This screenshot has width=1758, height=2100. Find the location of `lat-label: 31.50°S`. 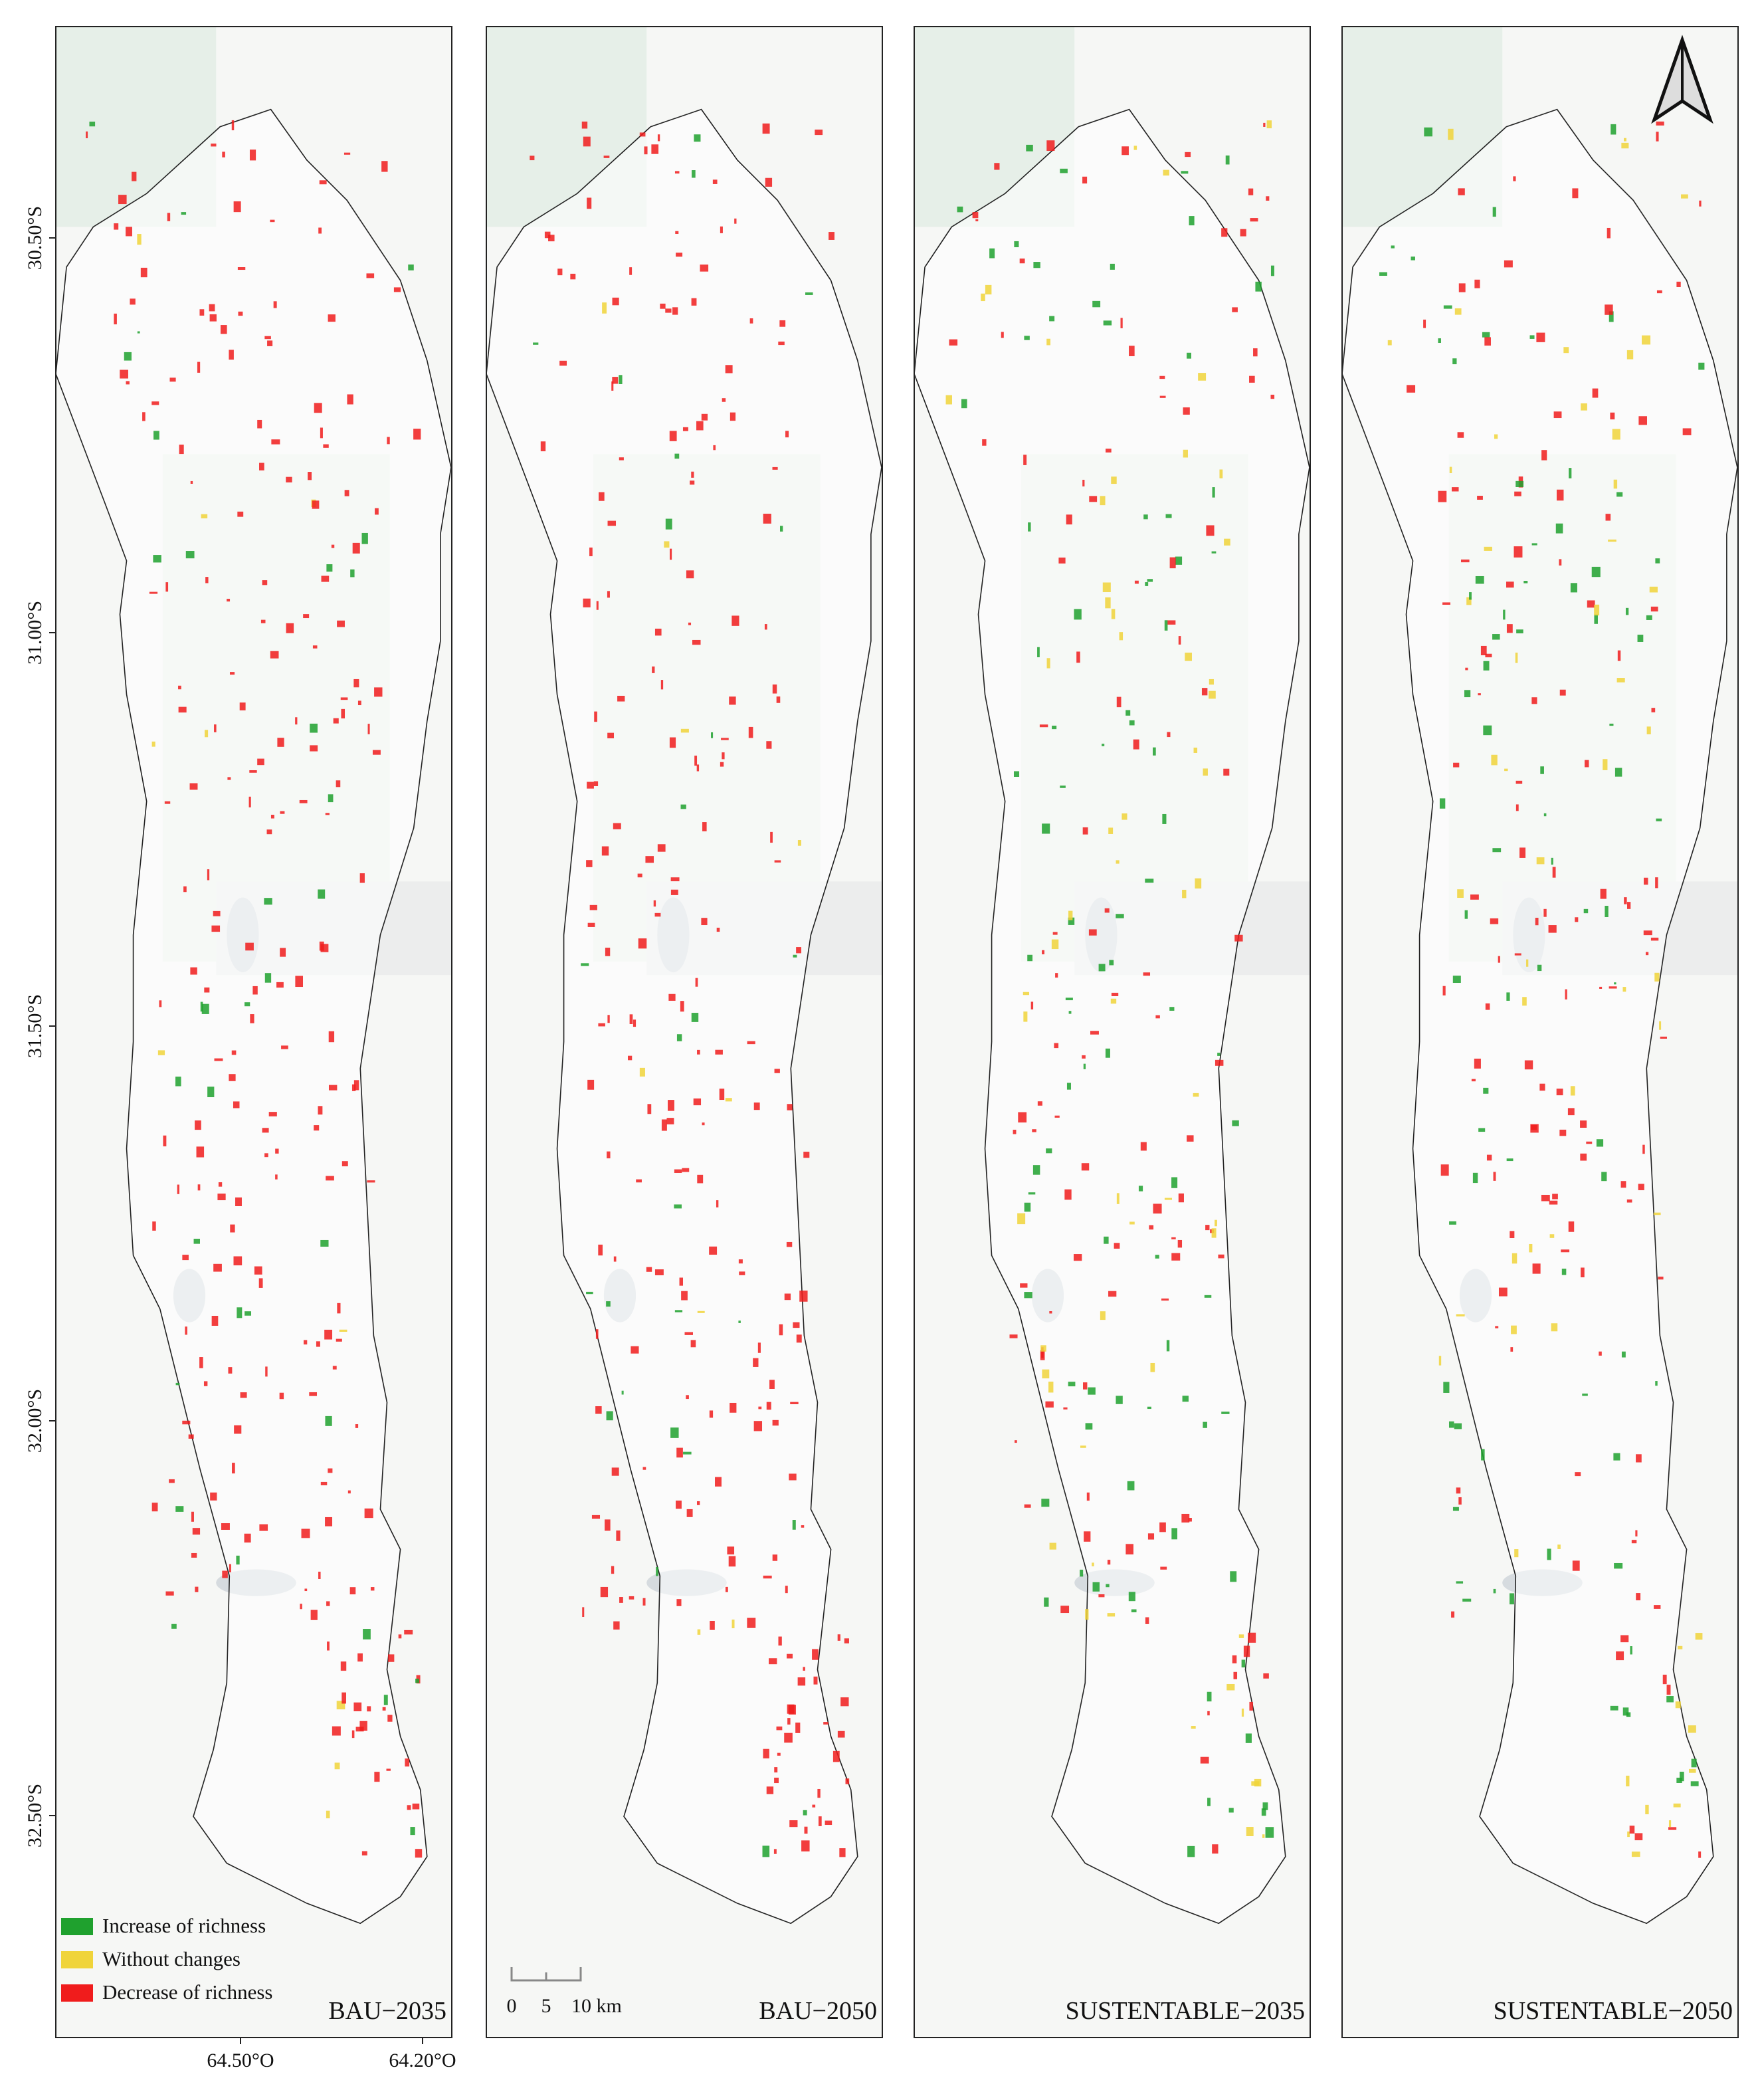

lat-label: 31.50°S is located at coordinates (35, 1026).